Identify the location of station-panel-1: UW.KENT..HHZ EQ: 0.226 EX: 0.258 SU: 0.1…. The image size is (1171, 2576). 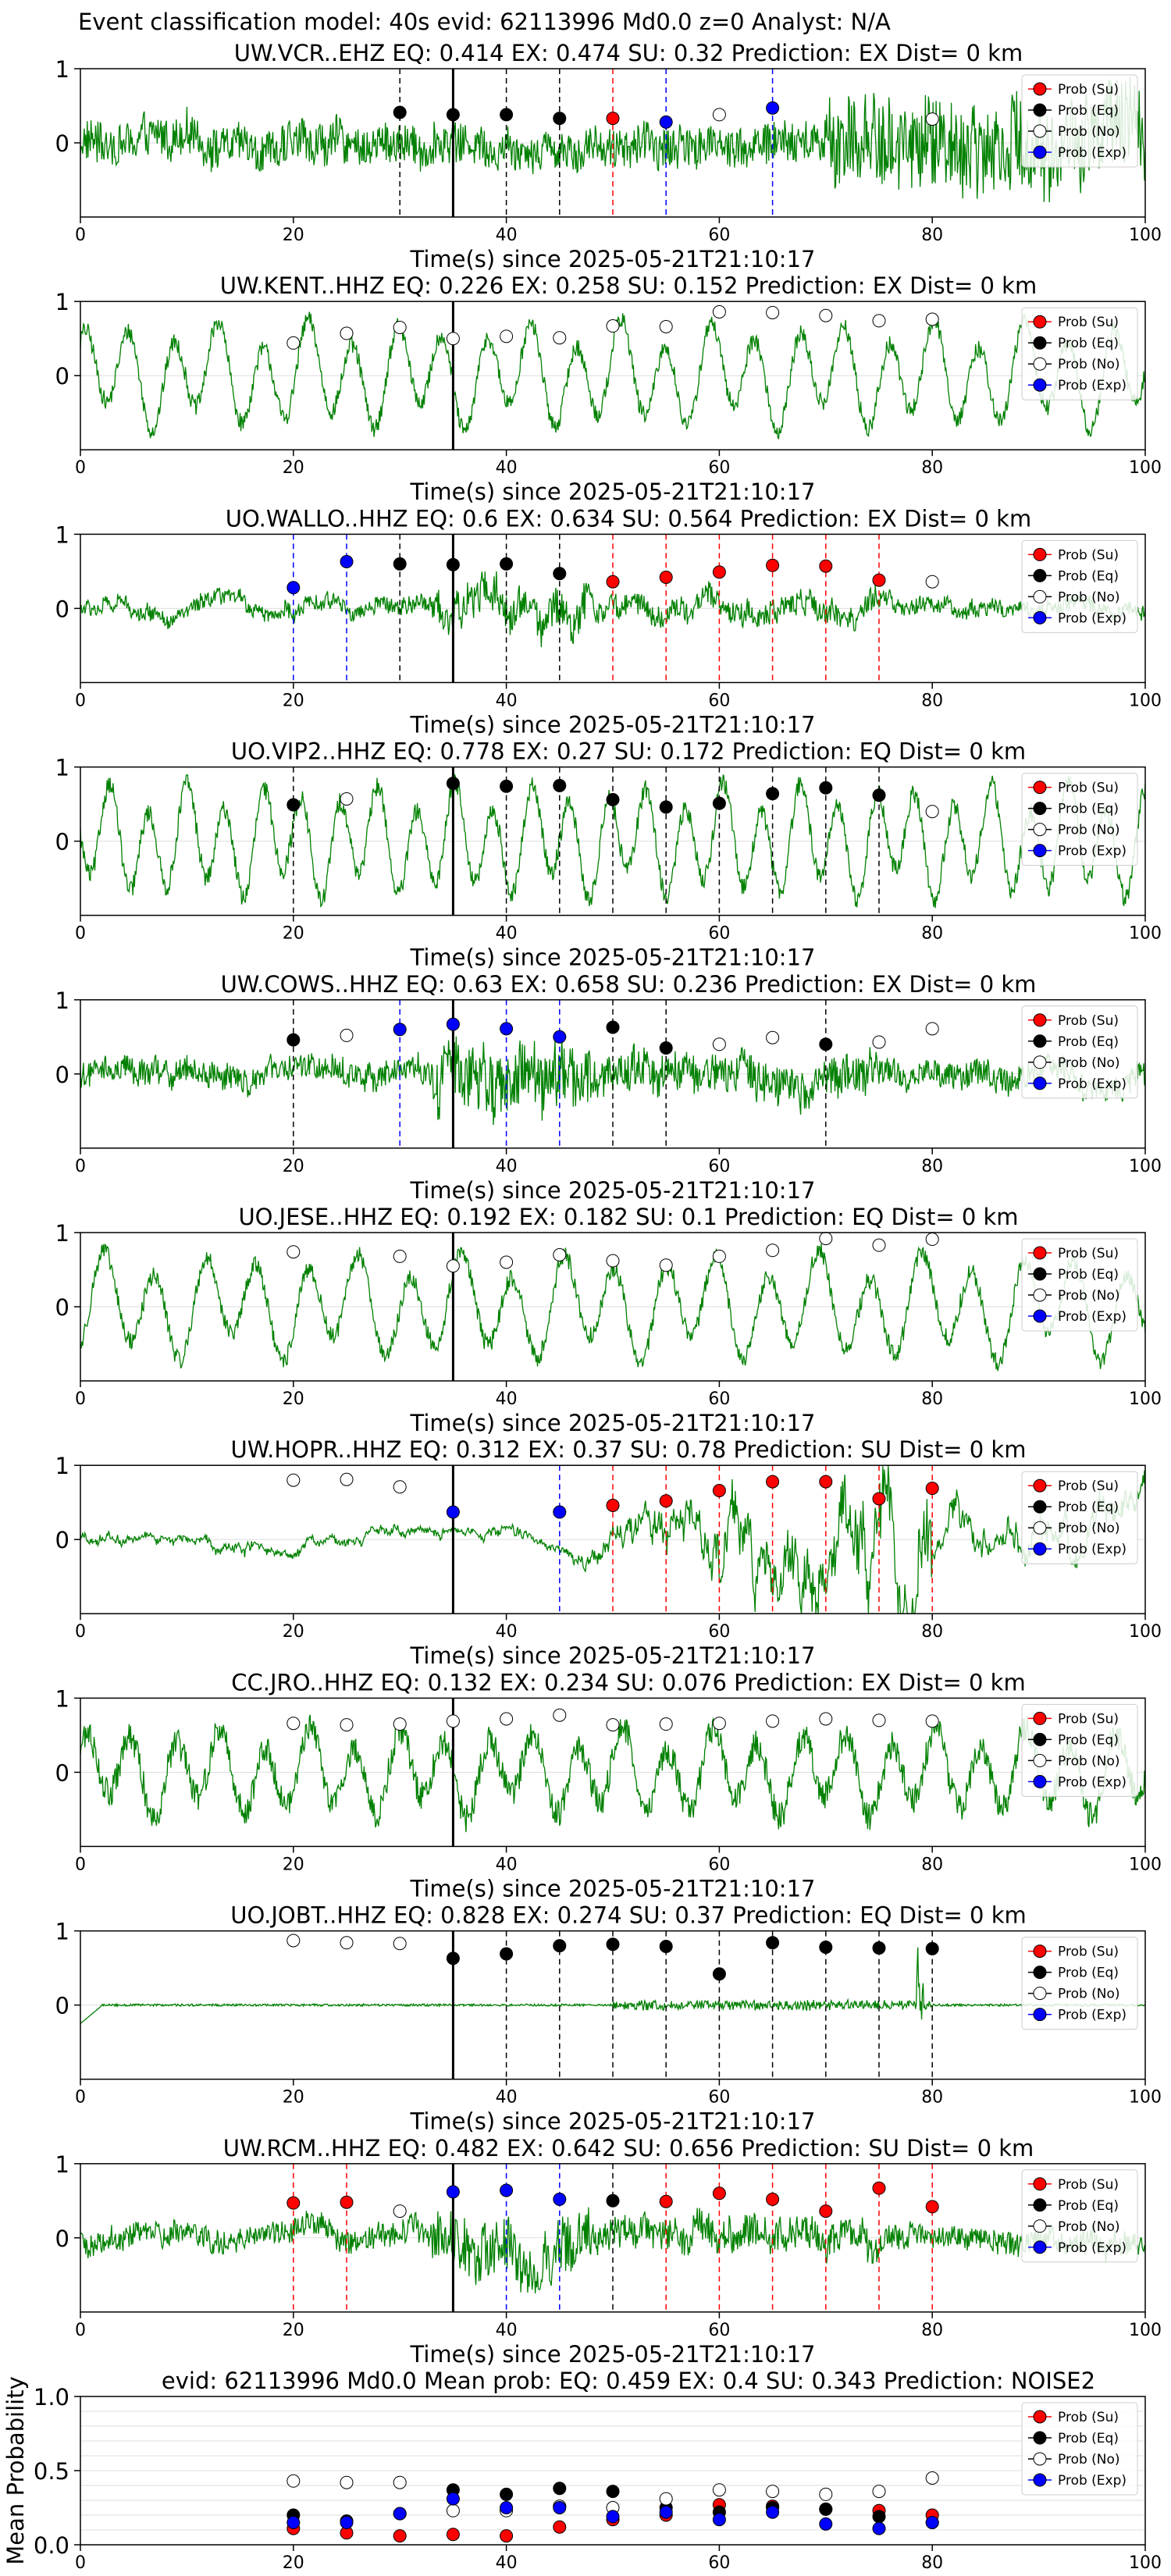
(608, 388).